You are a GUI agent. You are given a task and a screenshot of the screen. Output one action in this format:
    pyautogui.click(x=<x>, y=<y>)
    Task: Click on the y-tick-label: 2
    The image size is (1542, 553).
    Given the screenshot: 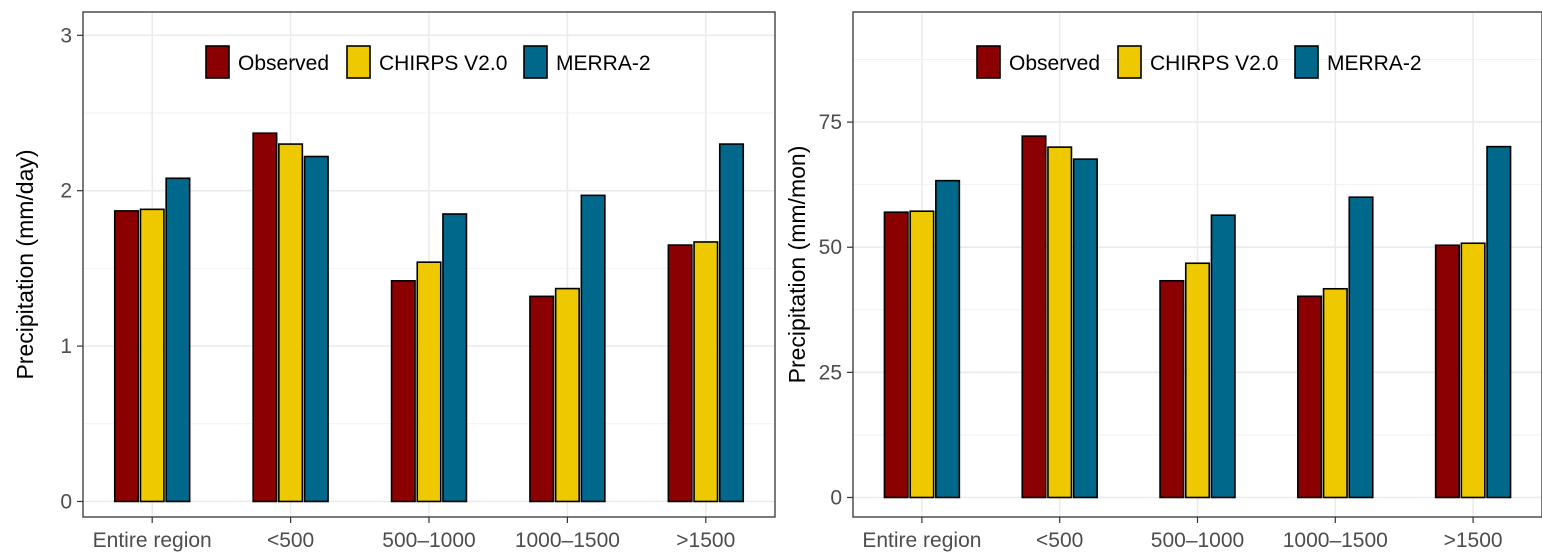 What is the action you would take?
    pyautogui.click(x=66, y=191)
    